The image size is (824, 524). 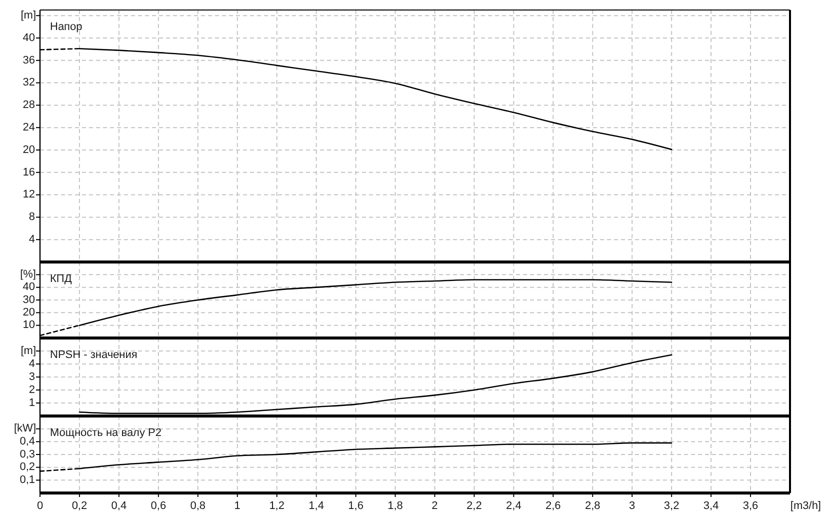 What do you see at coordinates (31, 390) in the screenshot?
I see `y-tick-label: 2` at bounding box center [31, 390].